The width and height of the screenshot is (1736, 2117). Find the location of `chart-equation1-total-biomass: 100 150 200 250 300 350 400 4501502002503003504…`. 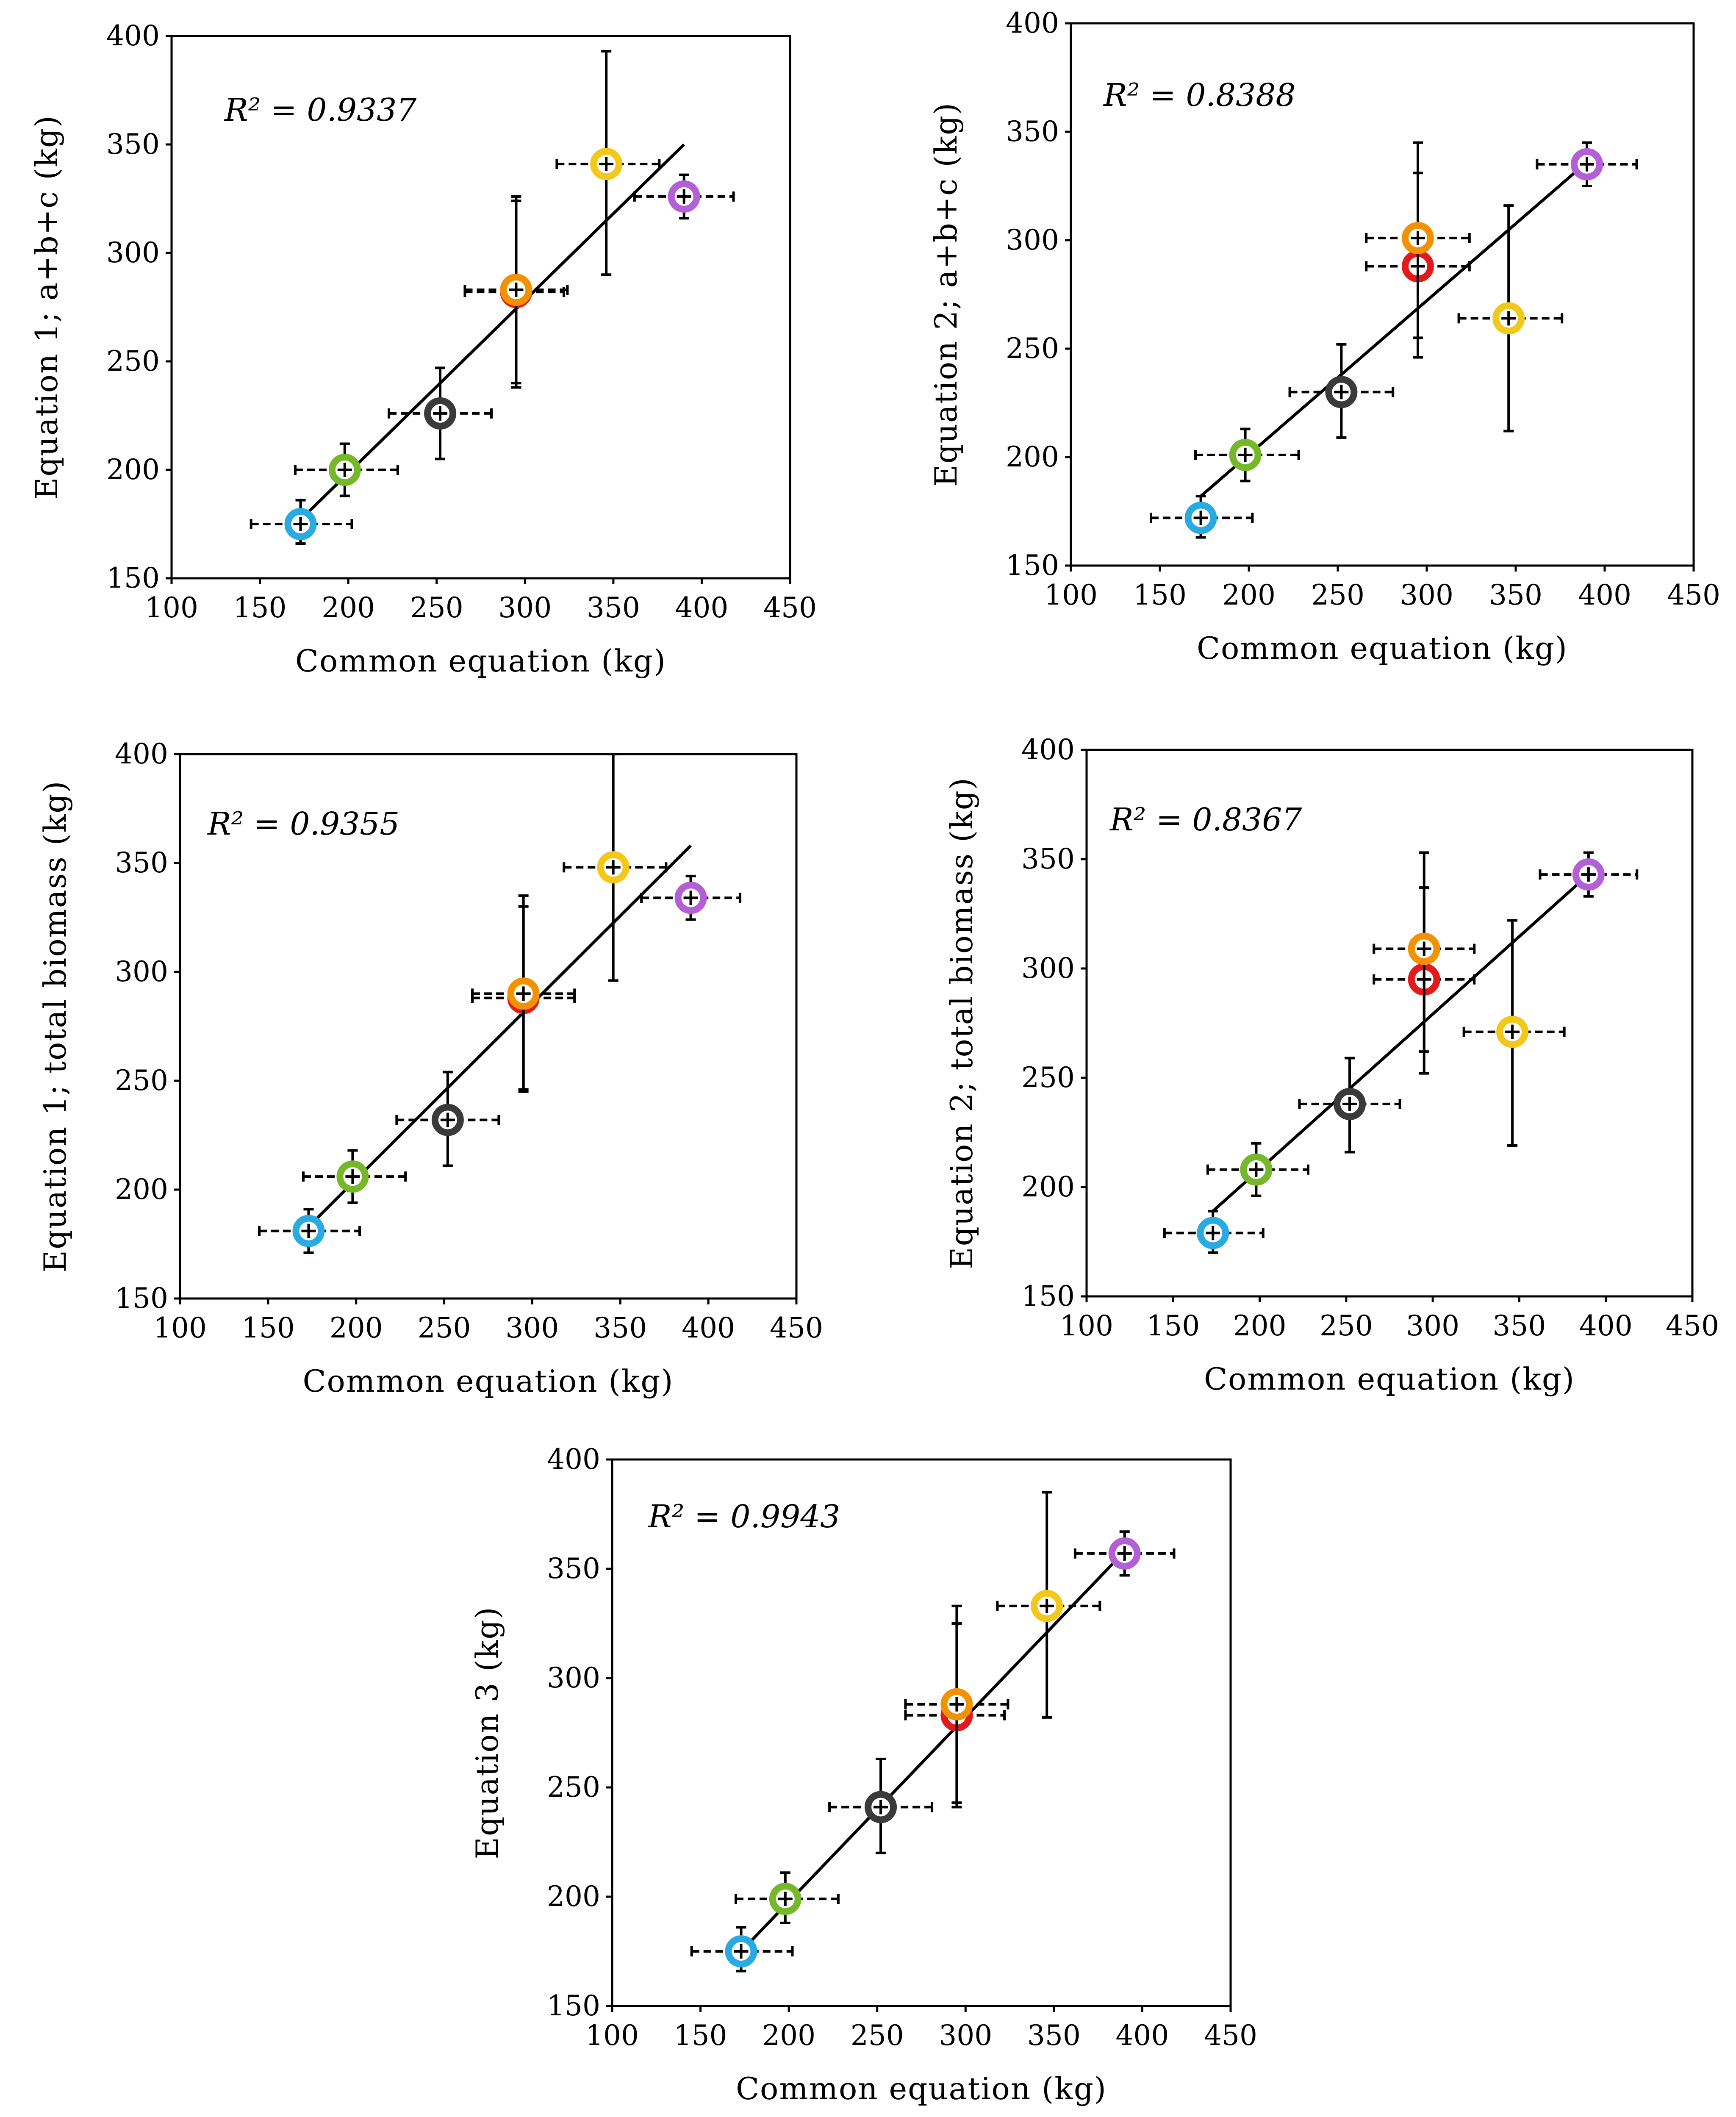

chart-equation1-total-biomass: 100 150 200 250 300 350 400 4501502002503003504… is located at coordinates (430, 1068).